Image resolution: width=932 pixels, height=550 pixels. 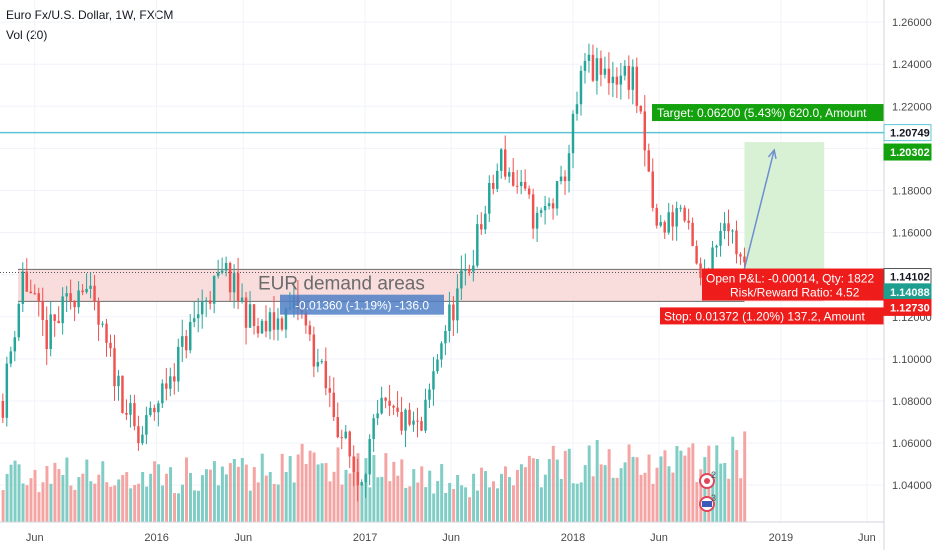 What do you see at coordinates (27, 35) in the screenshot?
I see `volume-indicator-label: Vol (20)` at bounding box center [27, 35].